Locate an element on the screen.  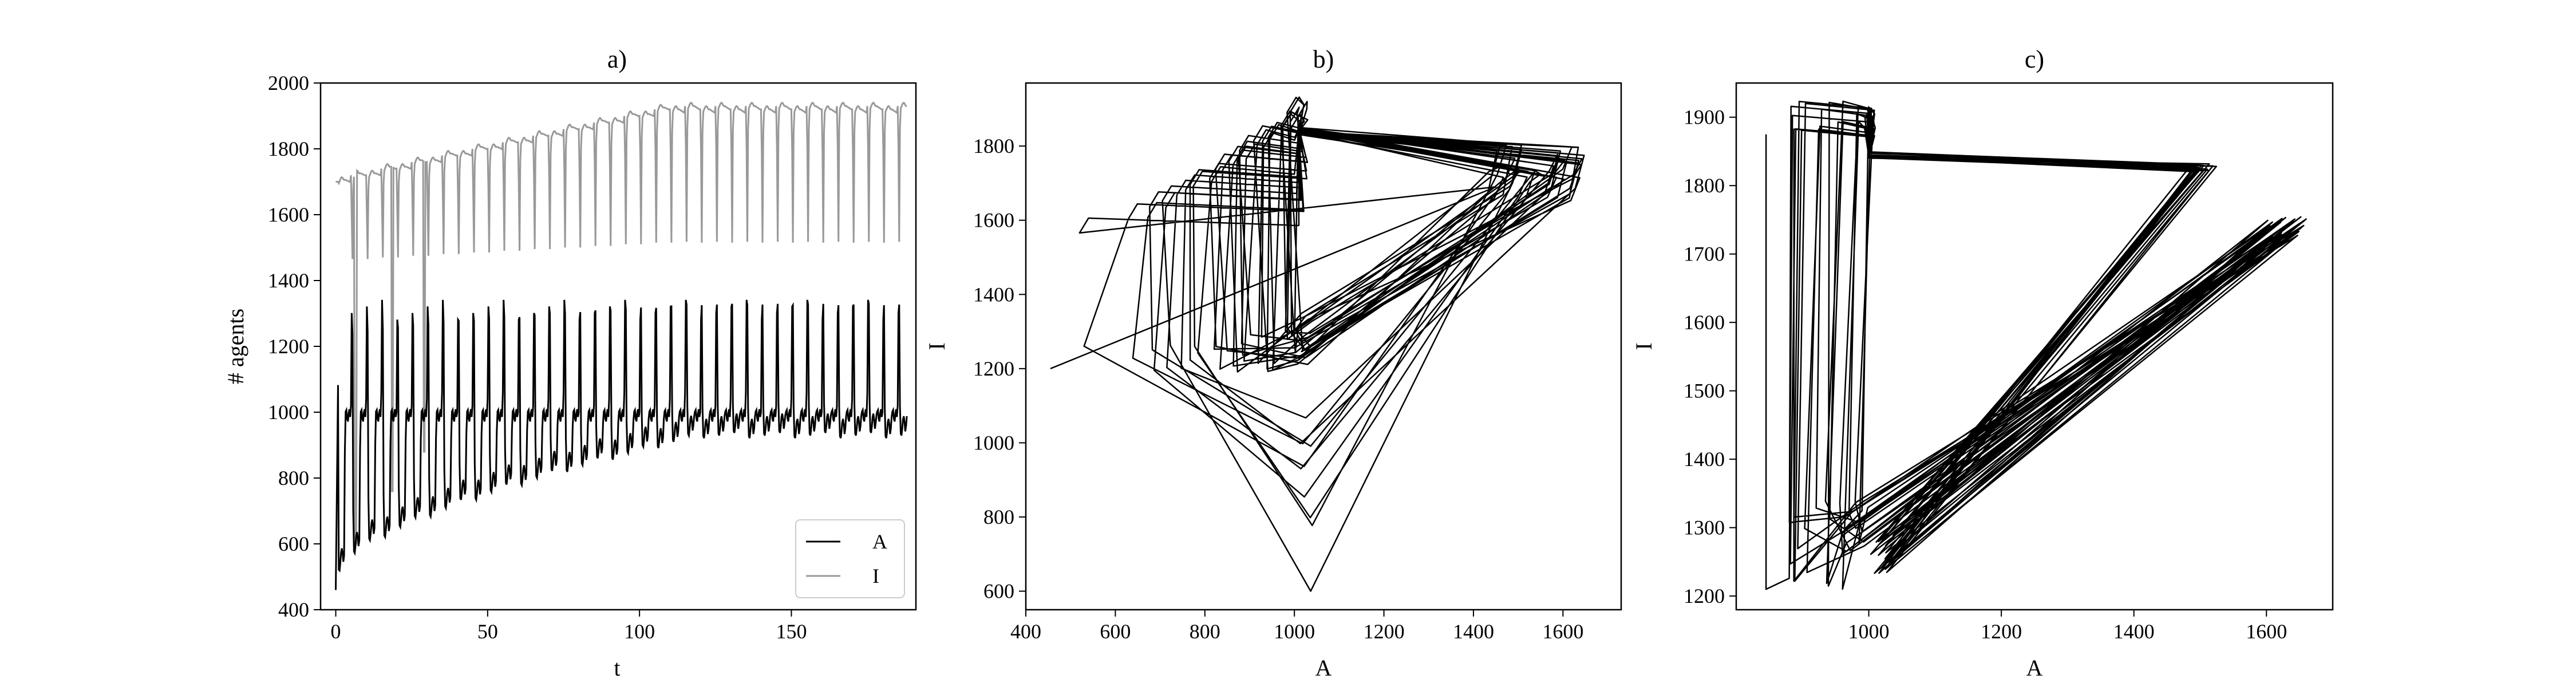
panel-a-y-tick-label: 1400 is located at coordinates (288, 280).